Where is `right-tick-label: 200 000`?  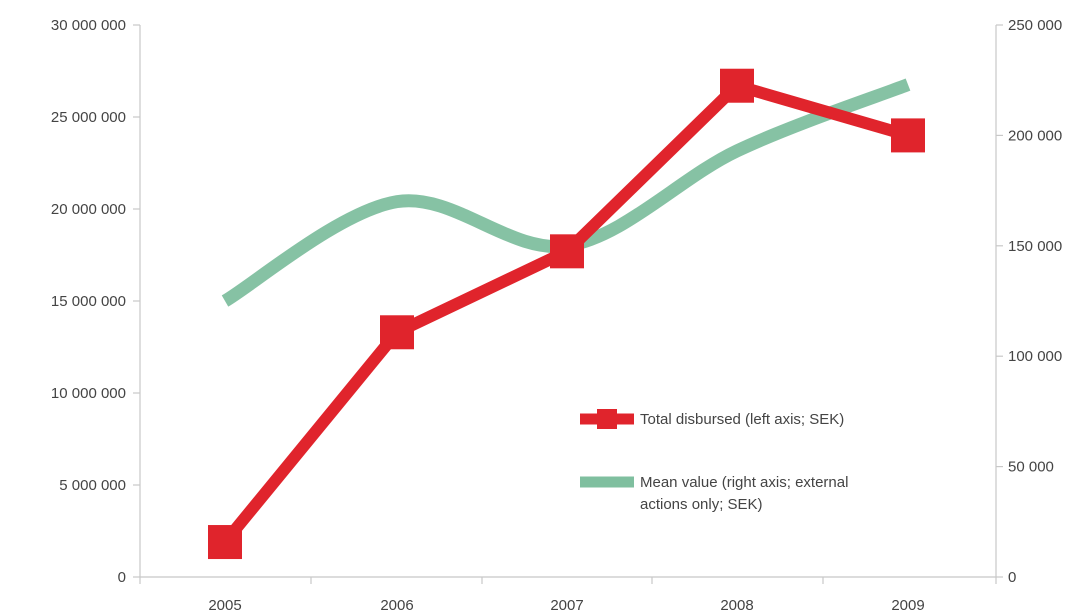
right-tick-label: 200 000 is located at coordinates (1035, 135).